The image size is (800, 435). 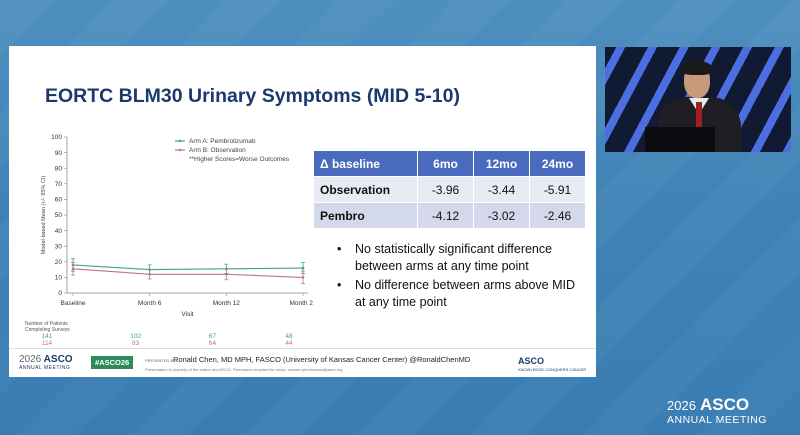 I want to click on table-cell: -5.91, so click(x=557, y=189).